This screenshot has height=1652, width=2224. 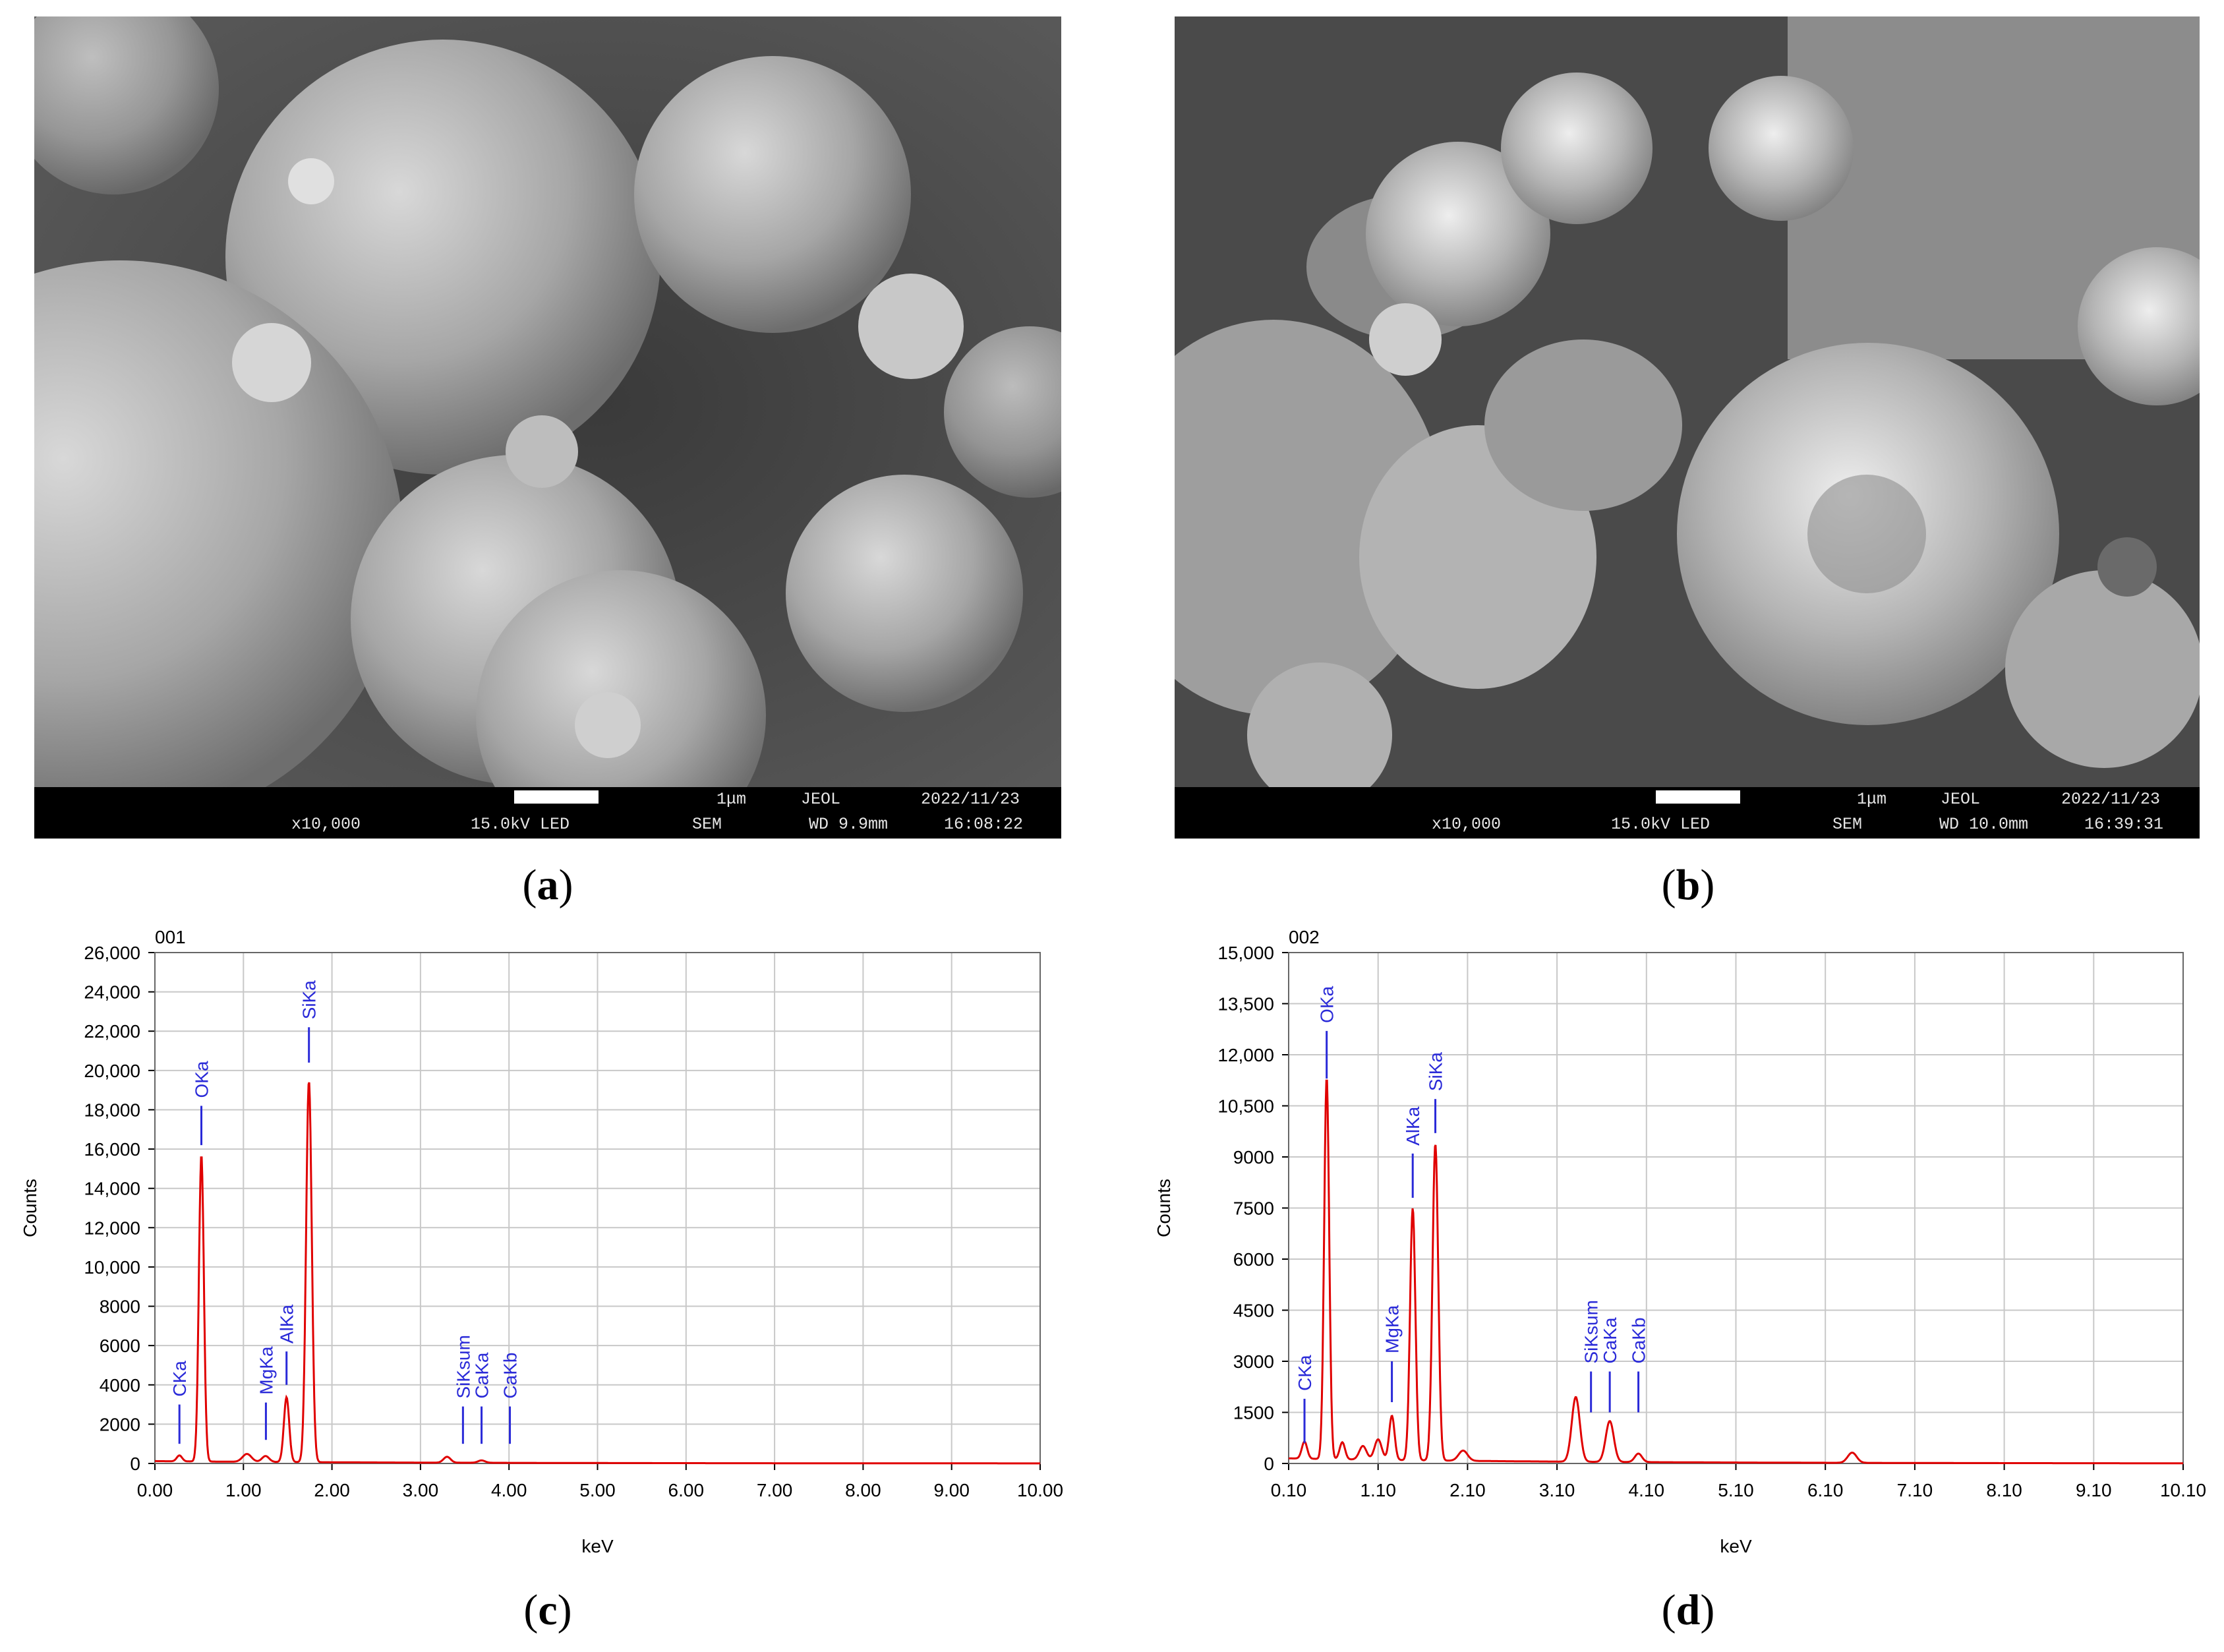 I want to click on y-tick-label-d: 10,500, so click(x=1245, y=1106).